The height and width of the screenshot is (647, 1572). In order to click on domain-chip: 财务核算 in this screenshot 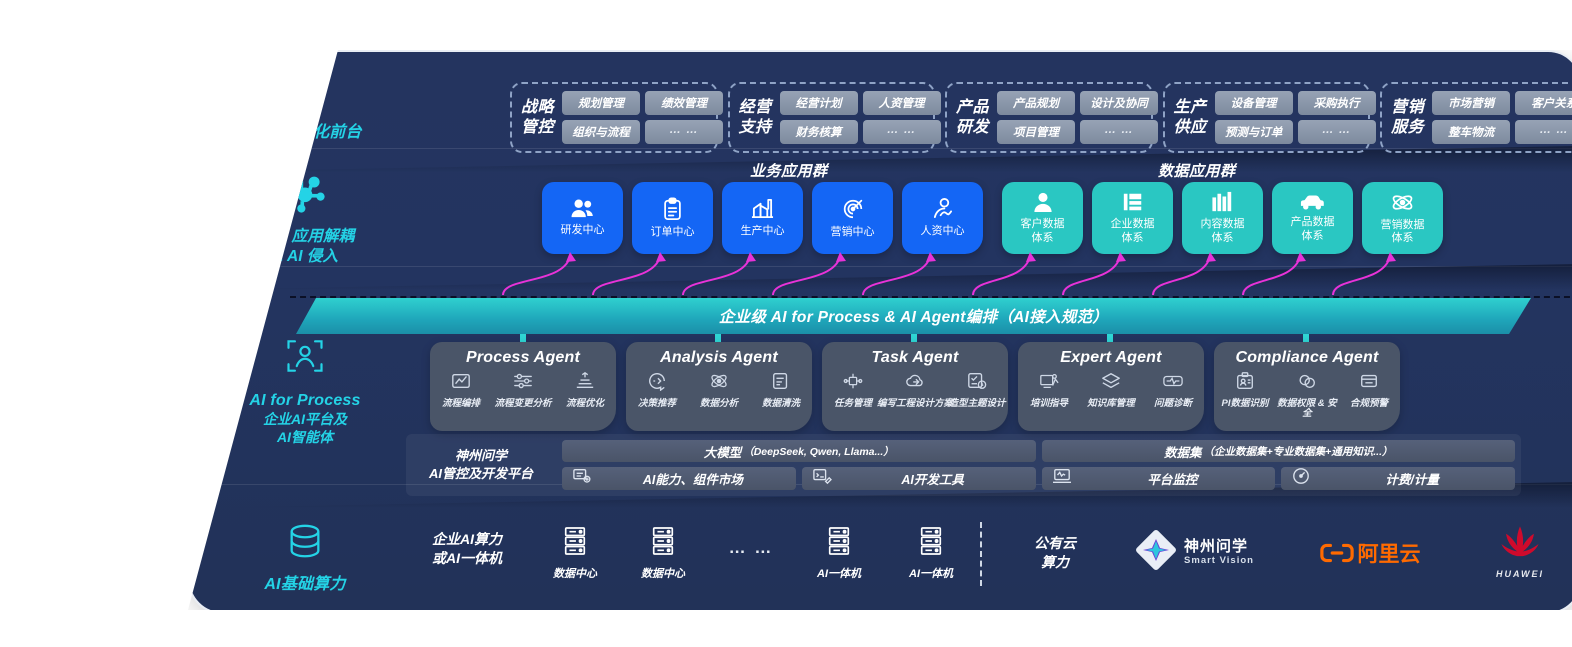, I will do `click(818, 132)`.